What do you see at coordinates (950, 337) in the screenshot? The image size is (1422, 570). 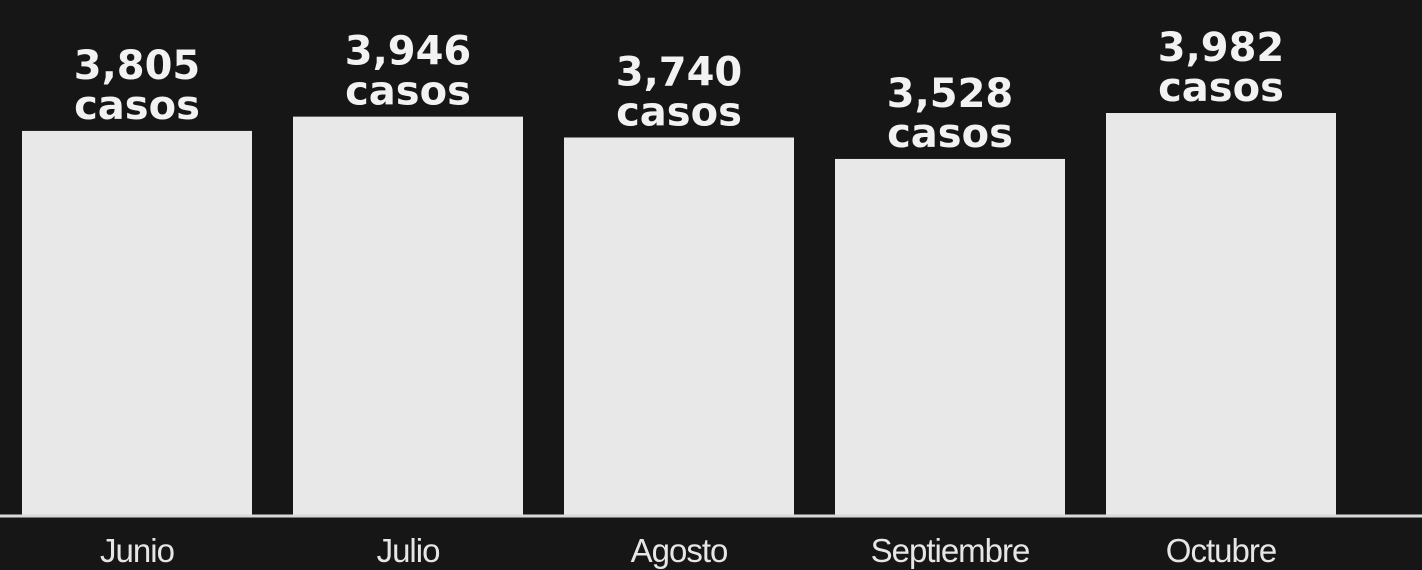 I see `bar-septiembre` at bounding box center [950, 337].